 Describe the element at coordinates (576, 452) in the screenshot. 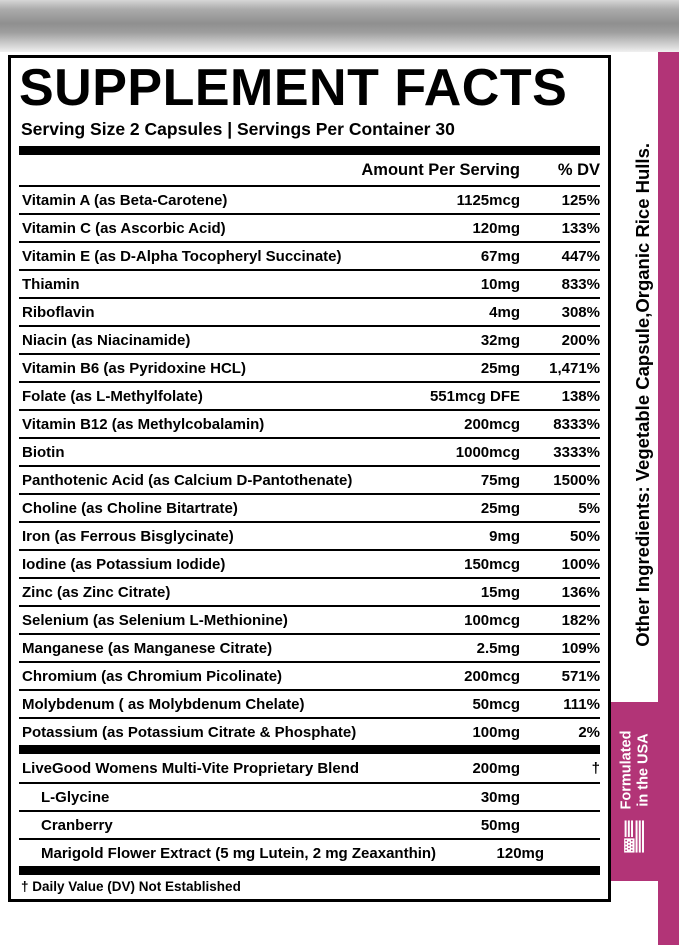

I see `nutrient-dv: 3333%` at that location.